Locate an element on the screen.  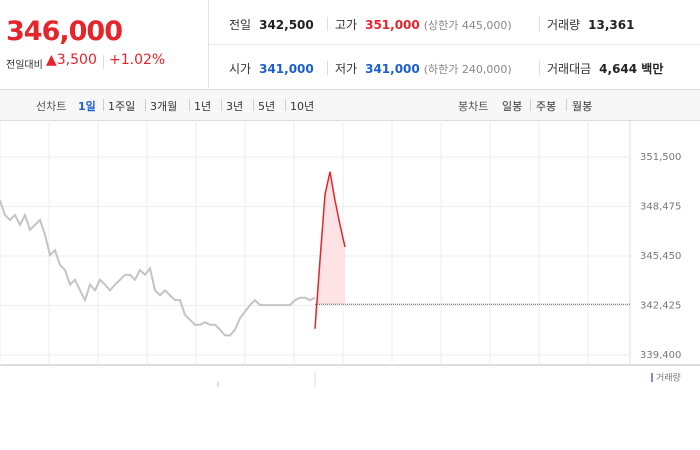
stat-label: 거래량 is located at coordinates (564, 25).